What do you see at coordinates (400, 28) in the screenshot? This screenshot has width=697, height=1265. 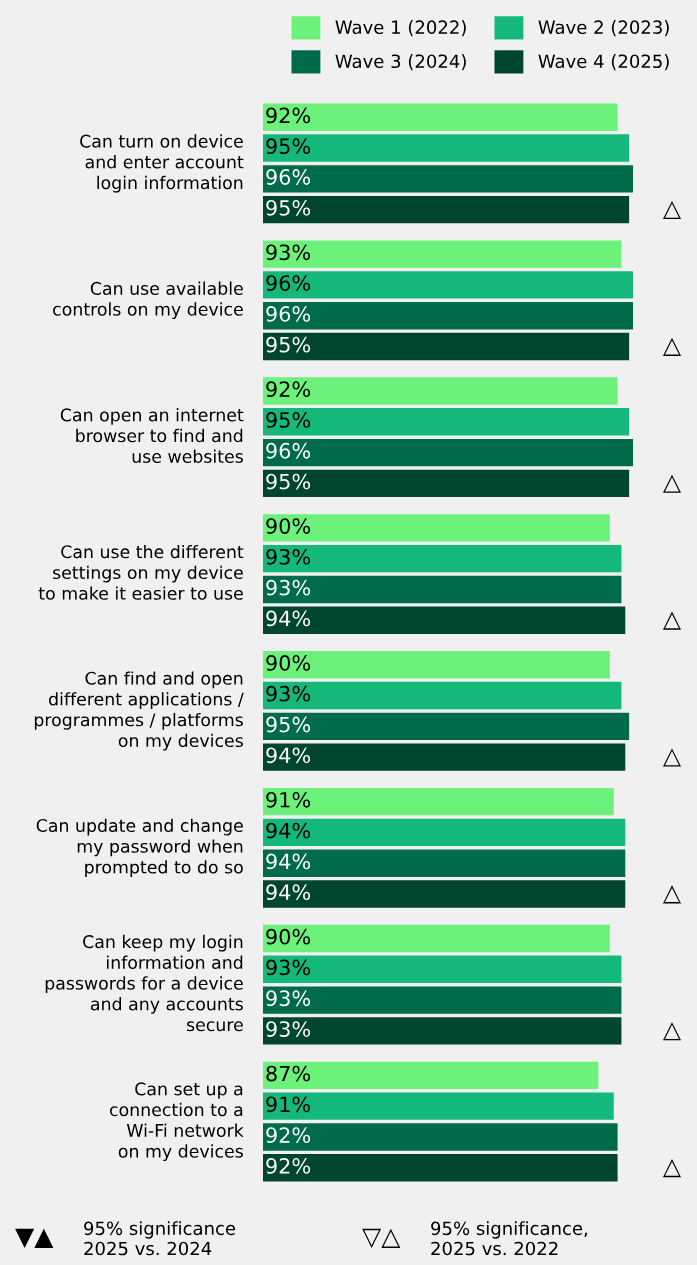 I see `legend-label: Wave 1 (2022)` at bounding box center [400, 28].